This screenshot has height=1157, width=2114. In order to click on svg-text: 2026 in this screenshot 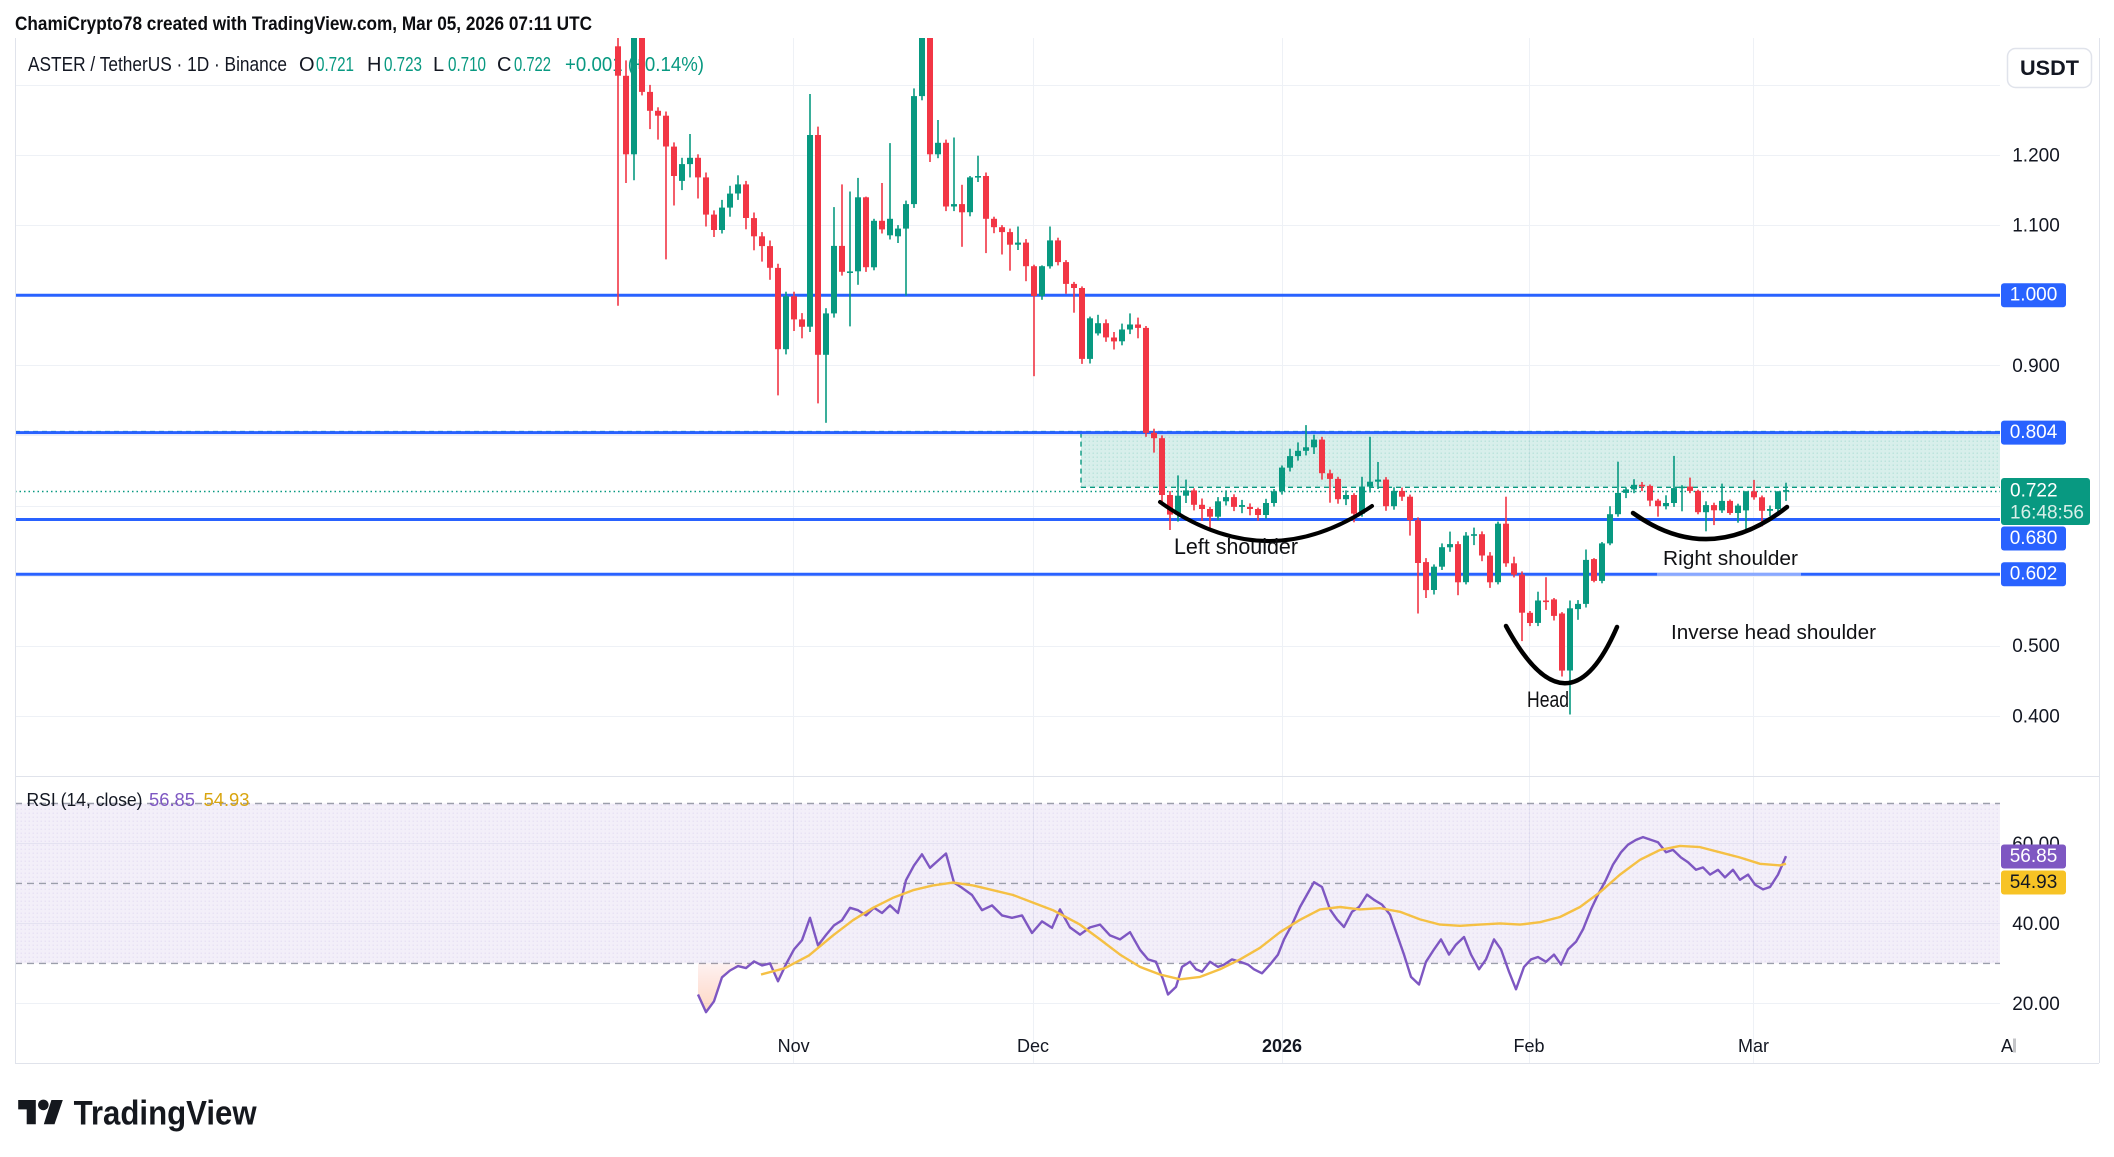, I will do `click(1282, 1046)`.